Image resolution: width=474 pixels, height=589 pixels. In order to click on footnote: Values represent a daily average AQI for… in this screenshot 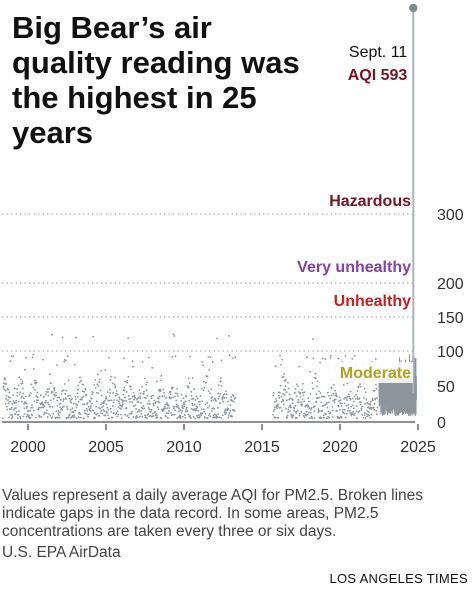, I will do `click(213, 513)`.